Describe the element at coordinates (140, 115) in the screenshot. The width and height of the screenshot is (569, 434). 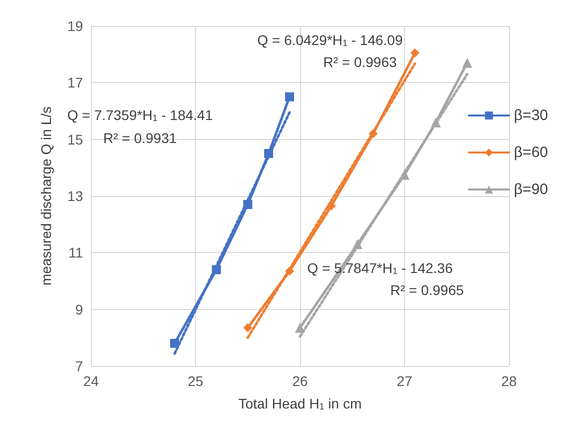
I see `annotation: Q = 7.7359*H1 - 184.41` at that location.